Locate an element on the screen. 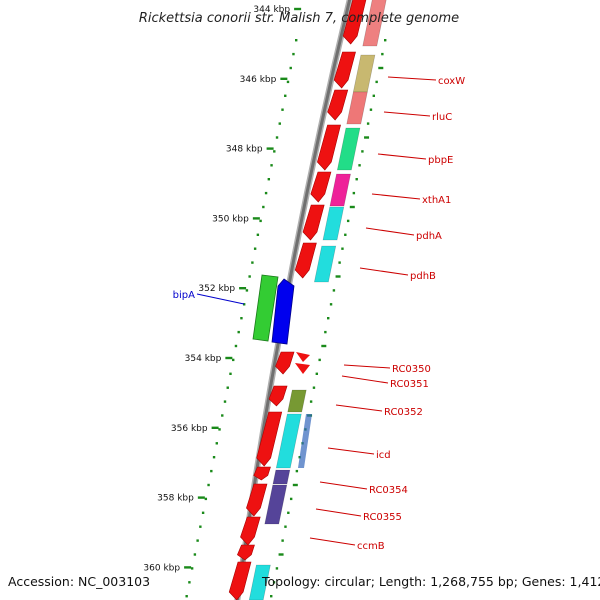 This screenshot has height=600, width=600. gene-label-icd: icd is located at coordinates (383, 455).